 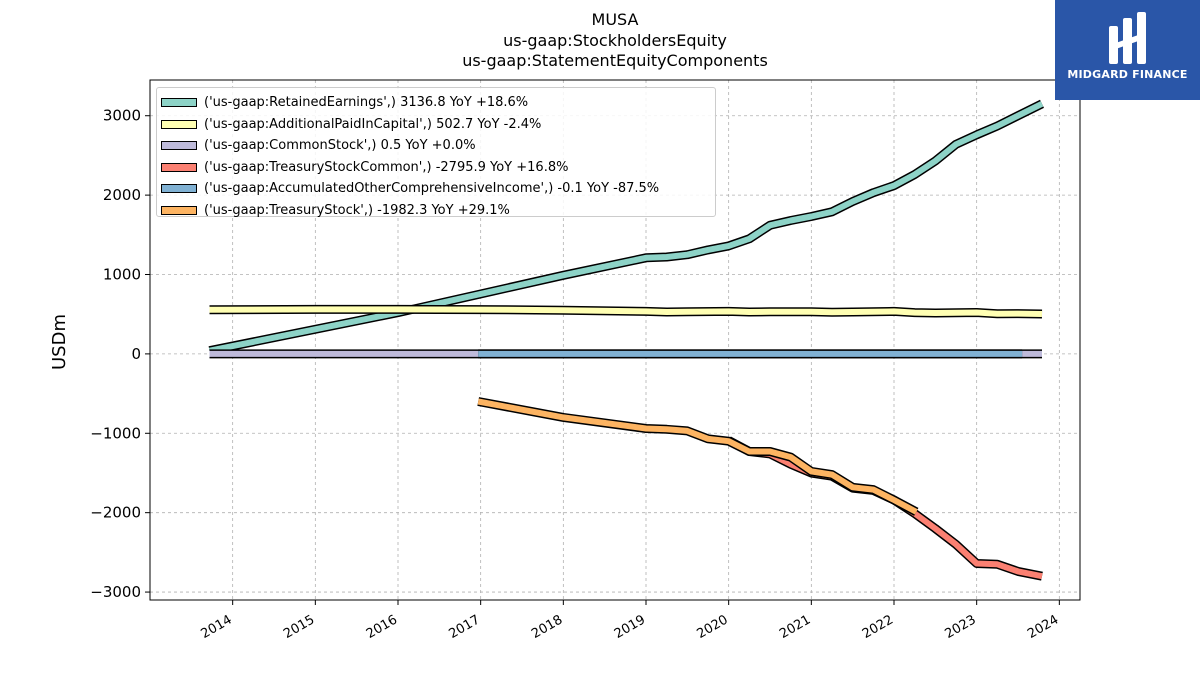 I want to click on chart-title-line-1: MUSA, so click(x=615, y=19).